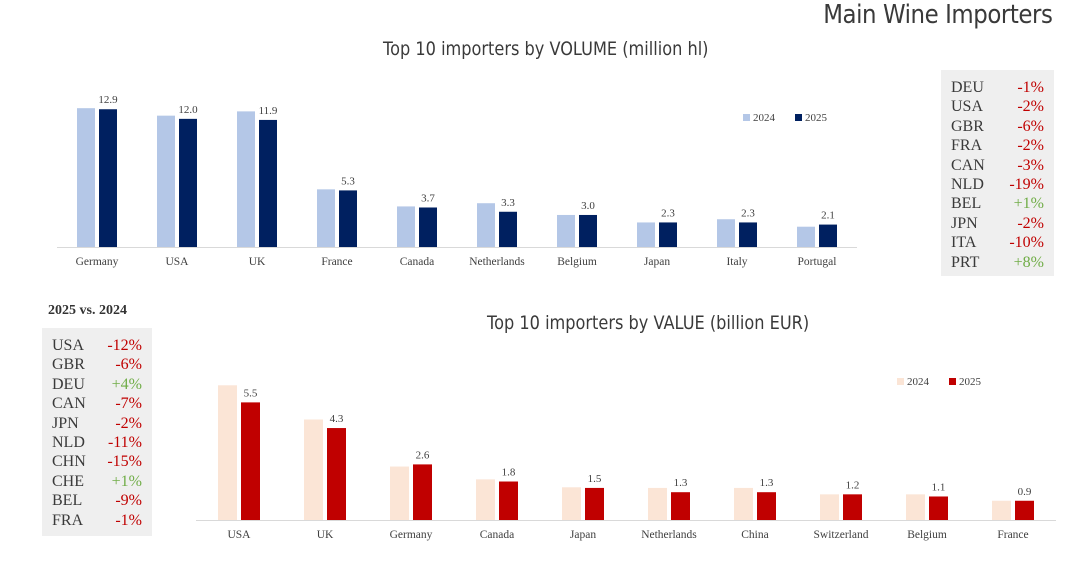  What do you see at coordinates (67, 501) in the screenshot?
I see `country-code: BEL` at bounding box center [67, 501].